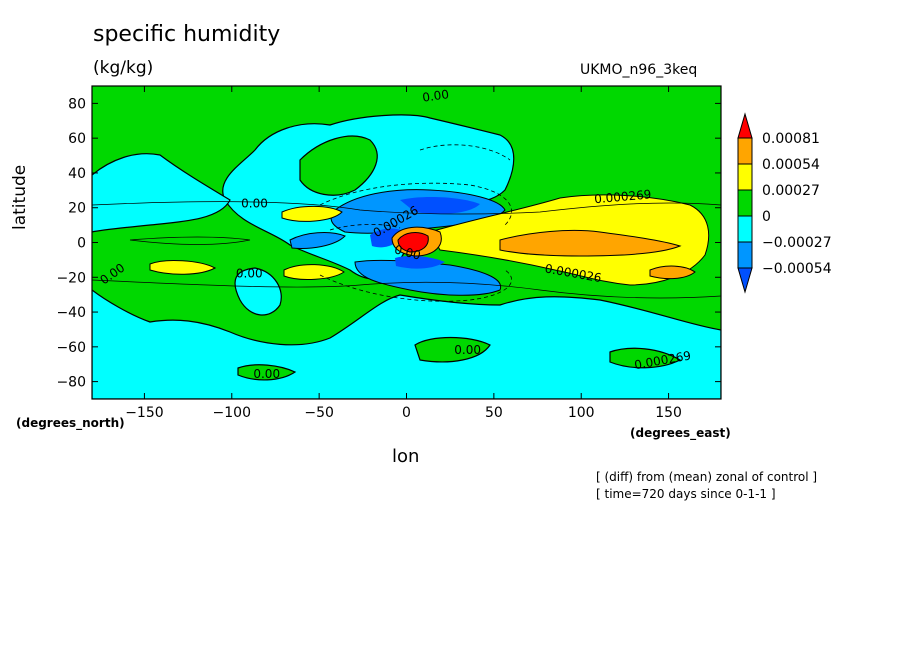 This screenshot has height=654, width=904. What do you see at coordinates (686, 494) in the screenshot?
I see `note-time: [ time=720 days since 0-1-1 ]` at bounding box center [686, 494].